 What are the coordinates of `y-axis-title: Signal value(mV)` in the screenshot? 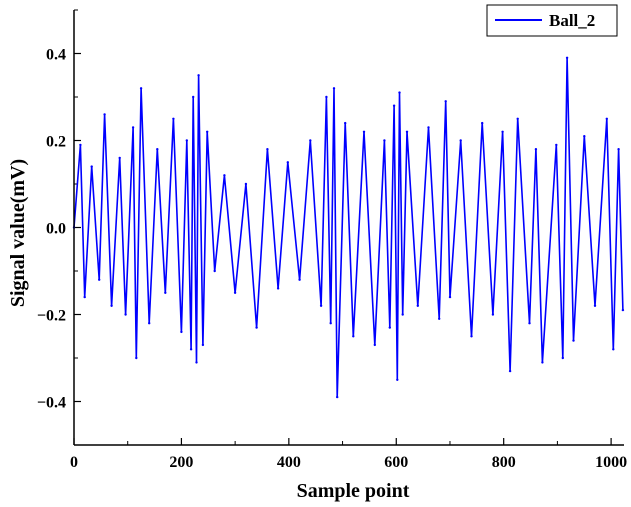 It's located at (18, 233).